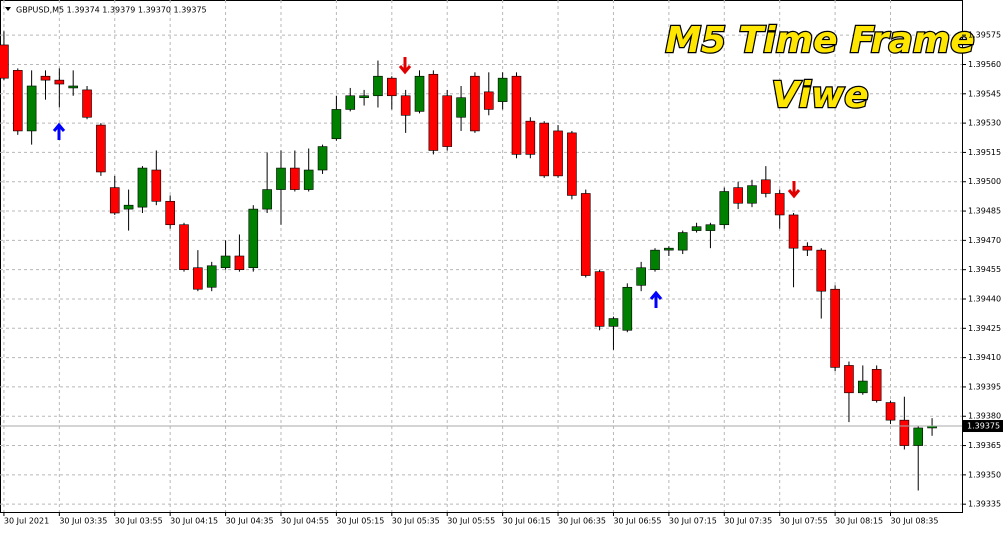 This screenshot has width=1005, height=533. I want to click on x-tick-label: 30 Jul 04:55, so click(305, 521).